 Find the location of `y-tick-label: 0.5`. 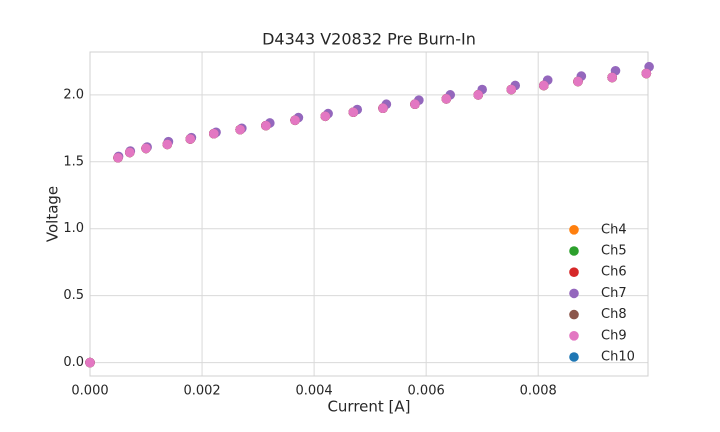

y-tick-label: 0.5 is located at coordinates (73, 295).